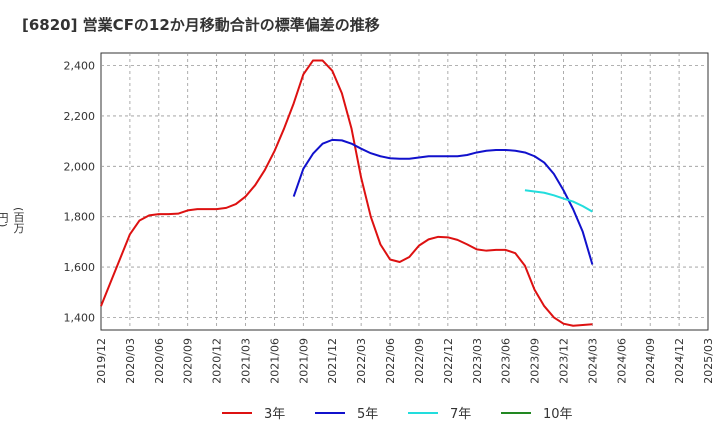 This screenshot has width=720, height=440. I want to click on legend-label: 3年, so click(274, 414).